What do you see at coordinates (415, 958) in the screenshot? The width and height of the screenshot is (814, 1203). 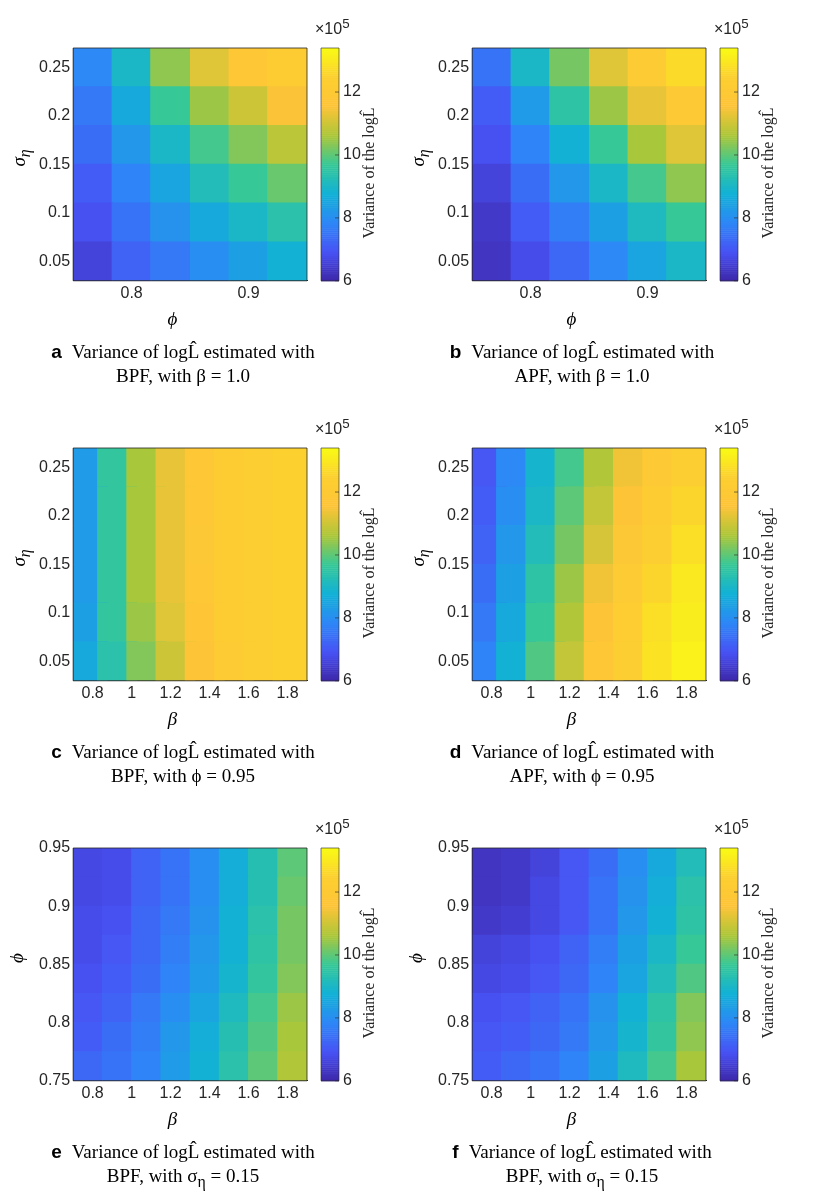 I see `y-axis-title: ϕ` at bounding box center [415, 958].